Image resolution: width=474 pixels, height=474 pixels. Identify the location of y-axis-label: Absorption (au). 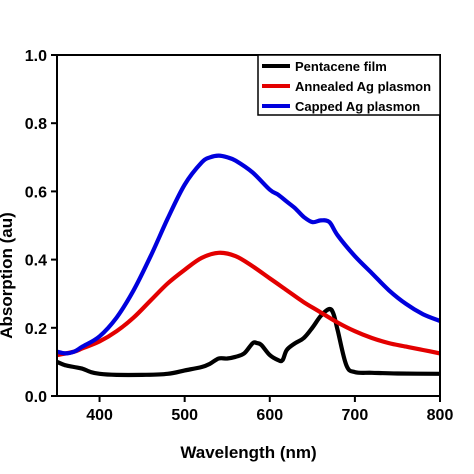
(8, 275).